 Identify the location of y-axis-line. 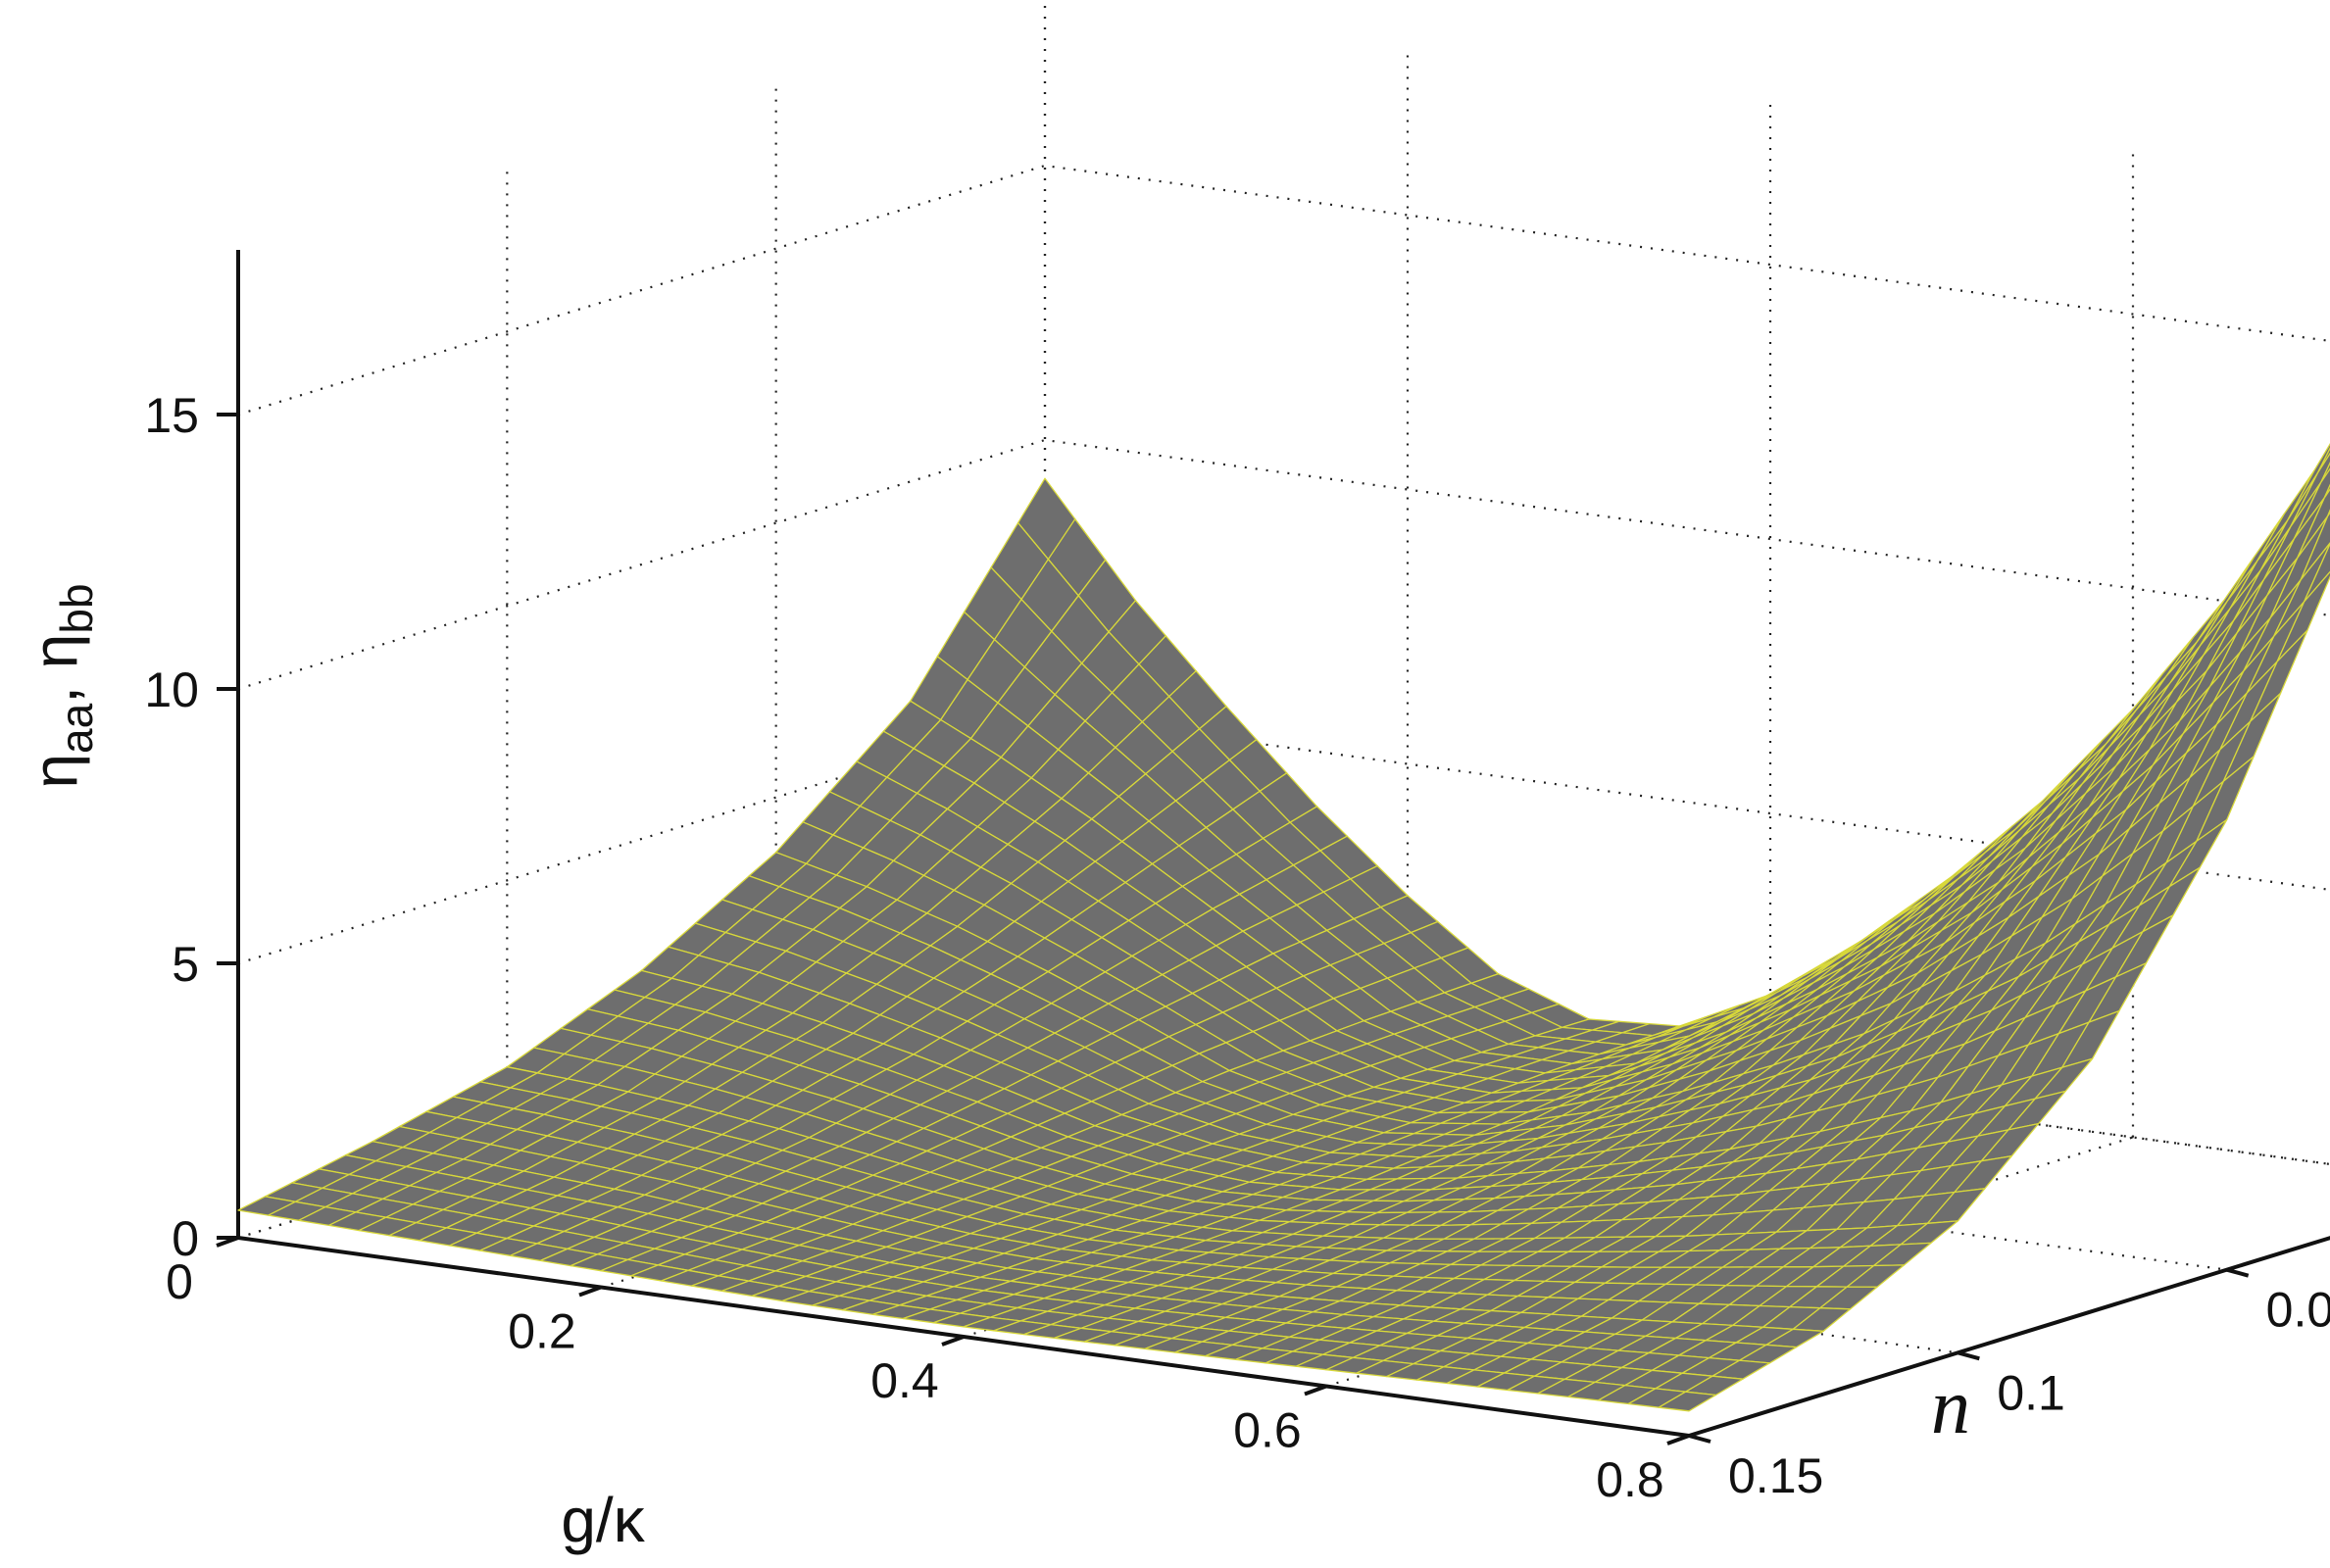
(2009, 1337).